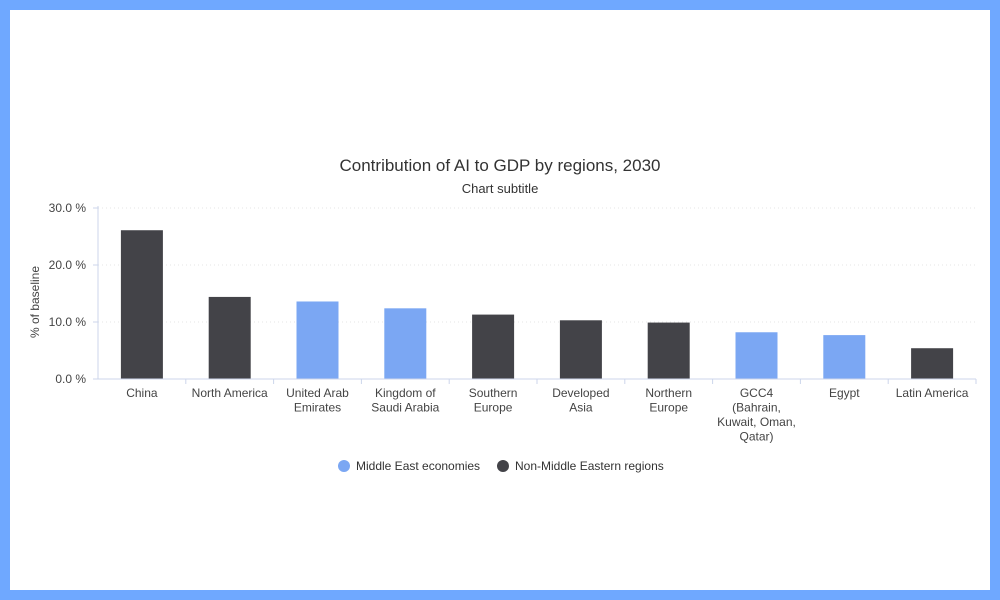 The width and height of the screenshot is (1000, 600). I want to click on bar-north-america, so click(229, 337).